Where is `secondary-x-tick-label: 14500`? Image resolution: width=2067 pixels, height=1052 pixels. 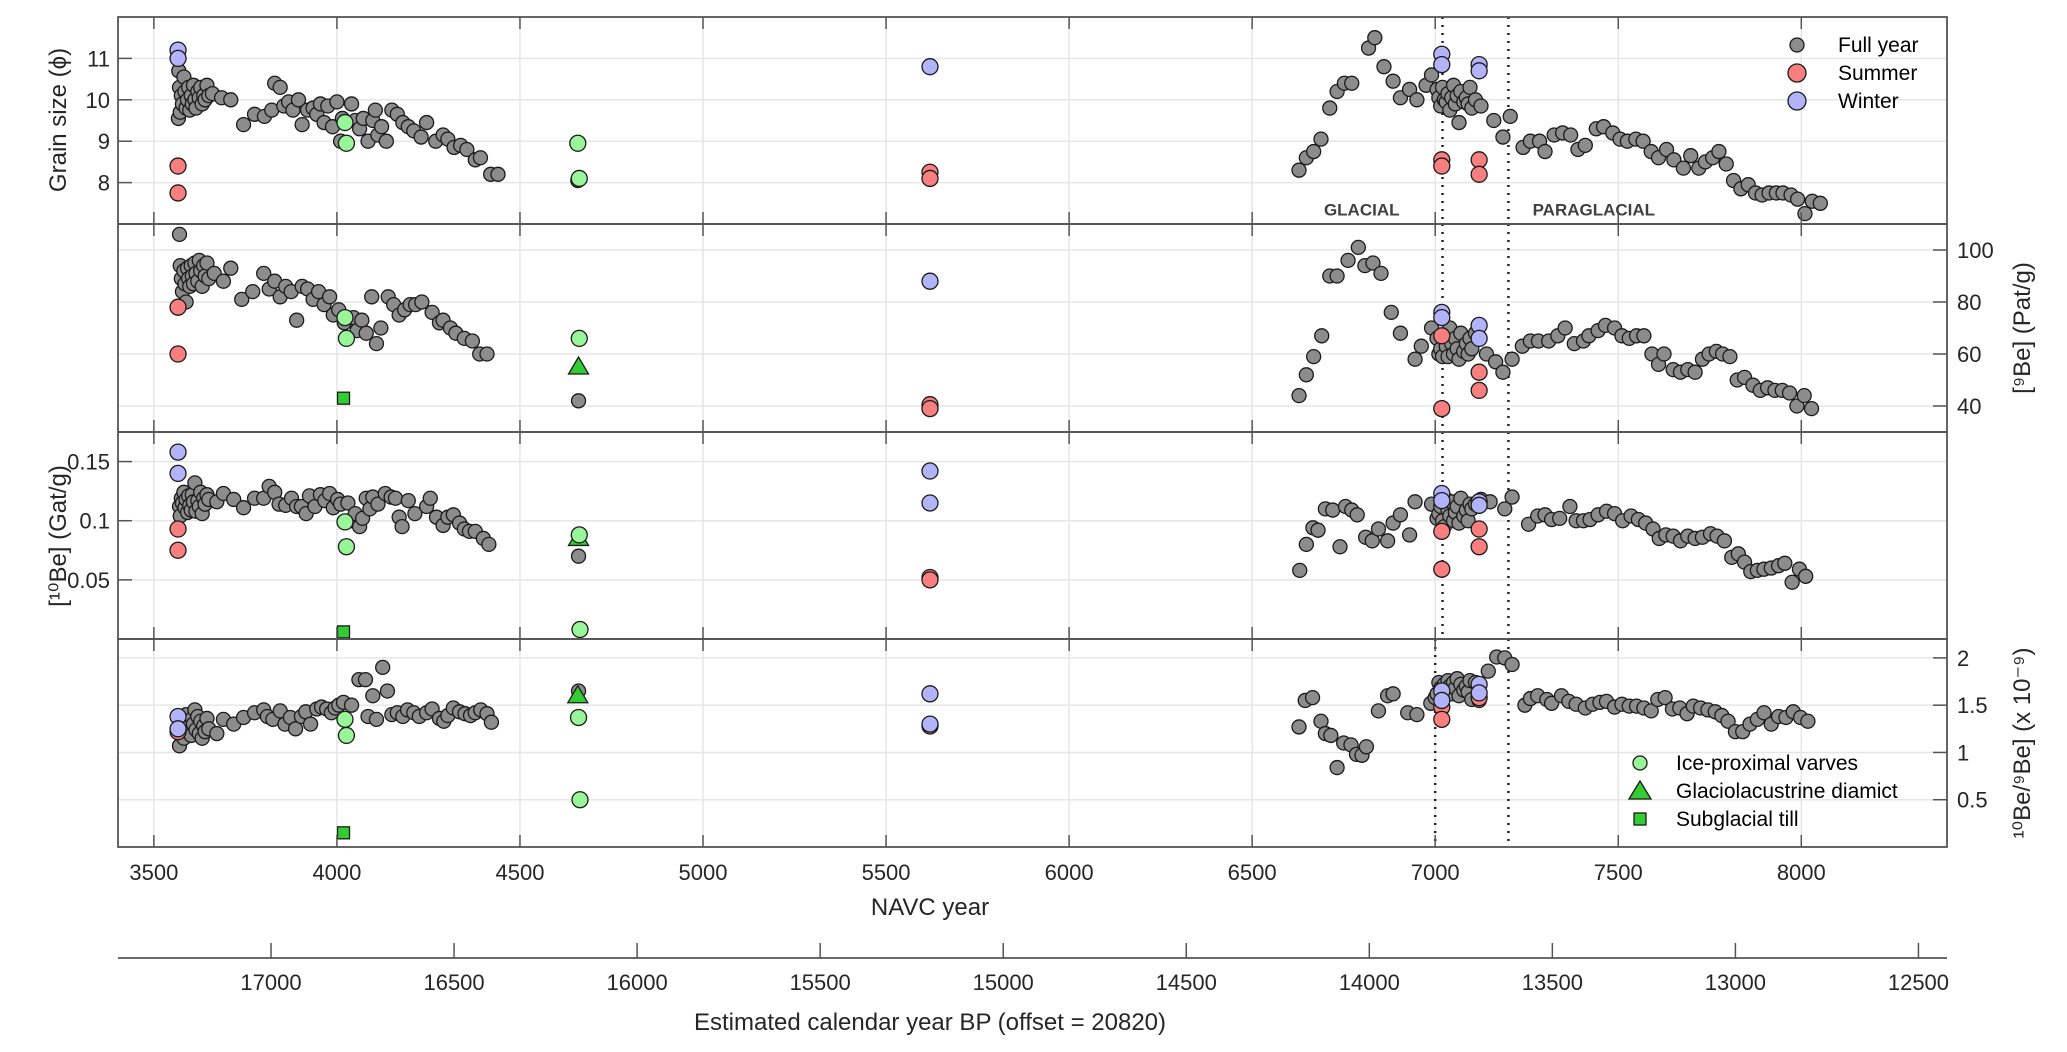 secondary-x-tick-label: 14500 is located at coordinates (1186, 982).